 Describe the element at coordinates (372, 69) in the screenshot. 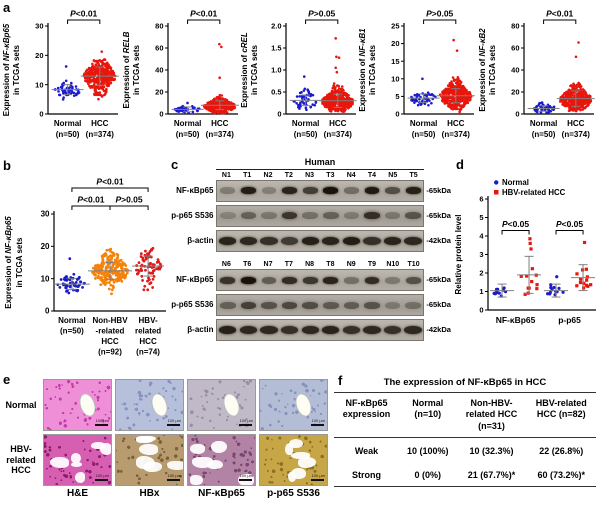

I see `y-axis-label-2: in TCGA sets` at that location.